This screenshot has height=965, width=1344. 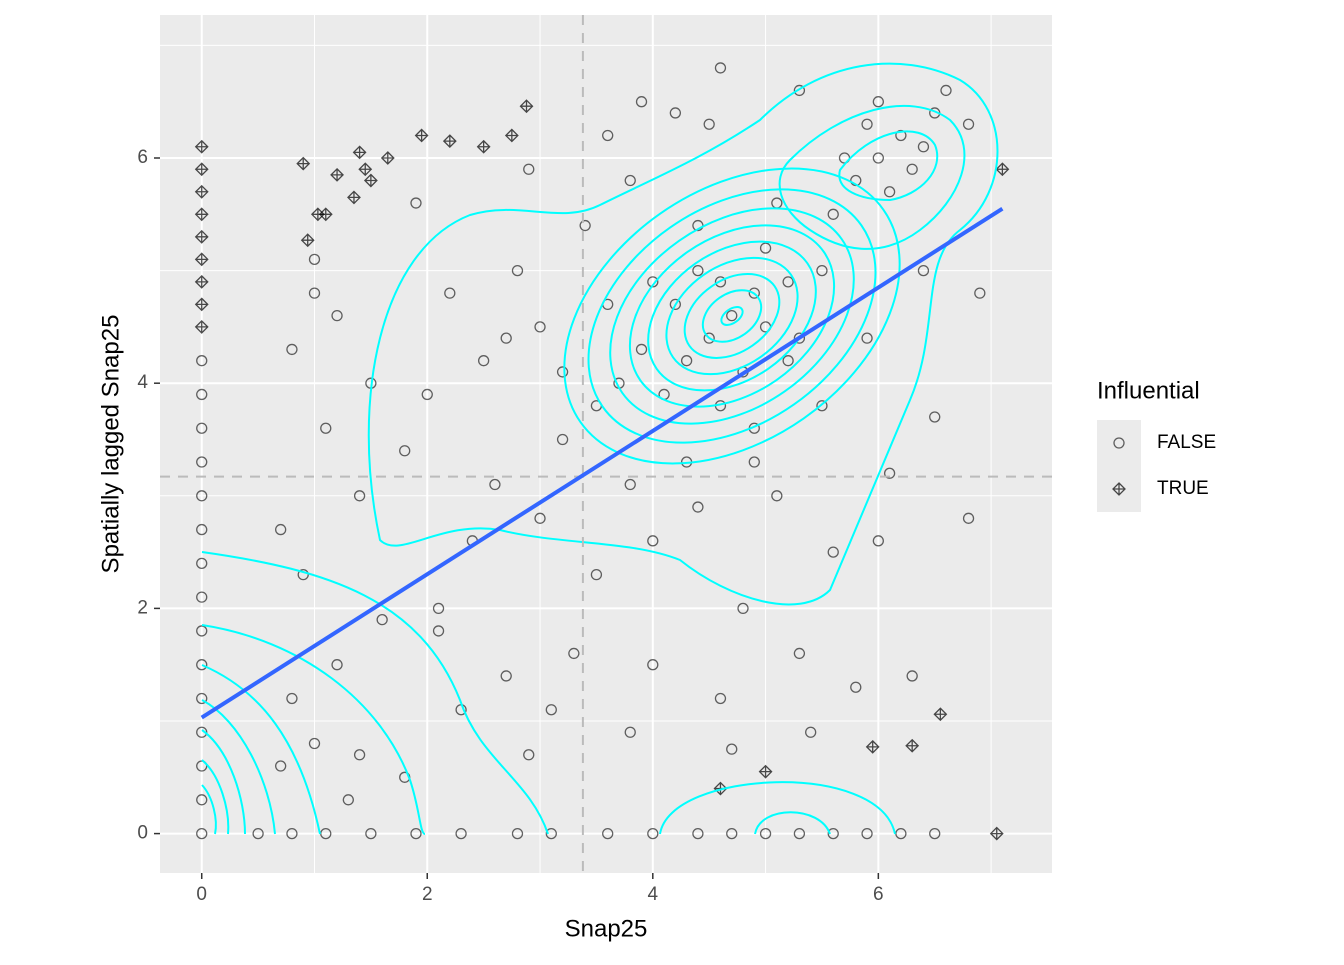 What do you see at coordinates (1148, 390) in the screenshot?
I see `legend-title: Influential` at bounding box center [1148, 390].